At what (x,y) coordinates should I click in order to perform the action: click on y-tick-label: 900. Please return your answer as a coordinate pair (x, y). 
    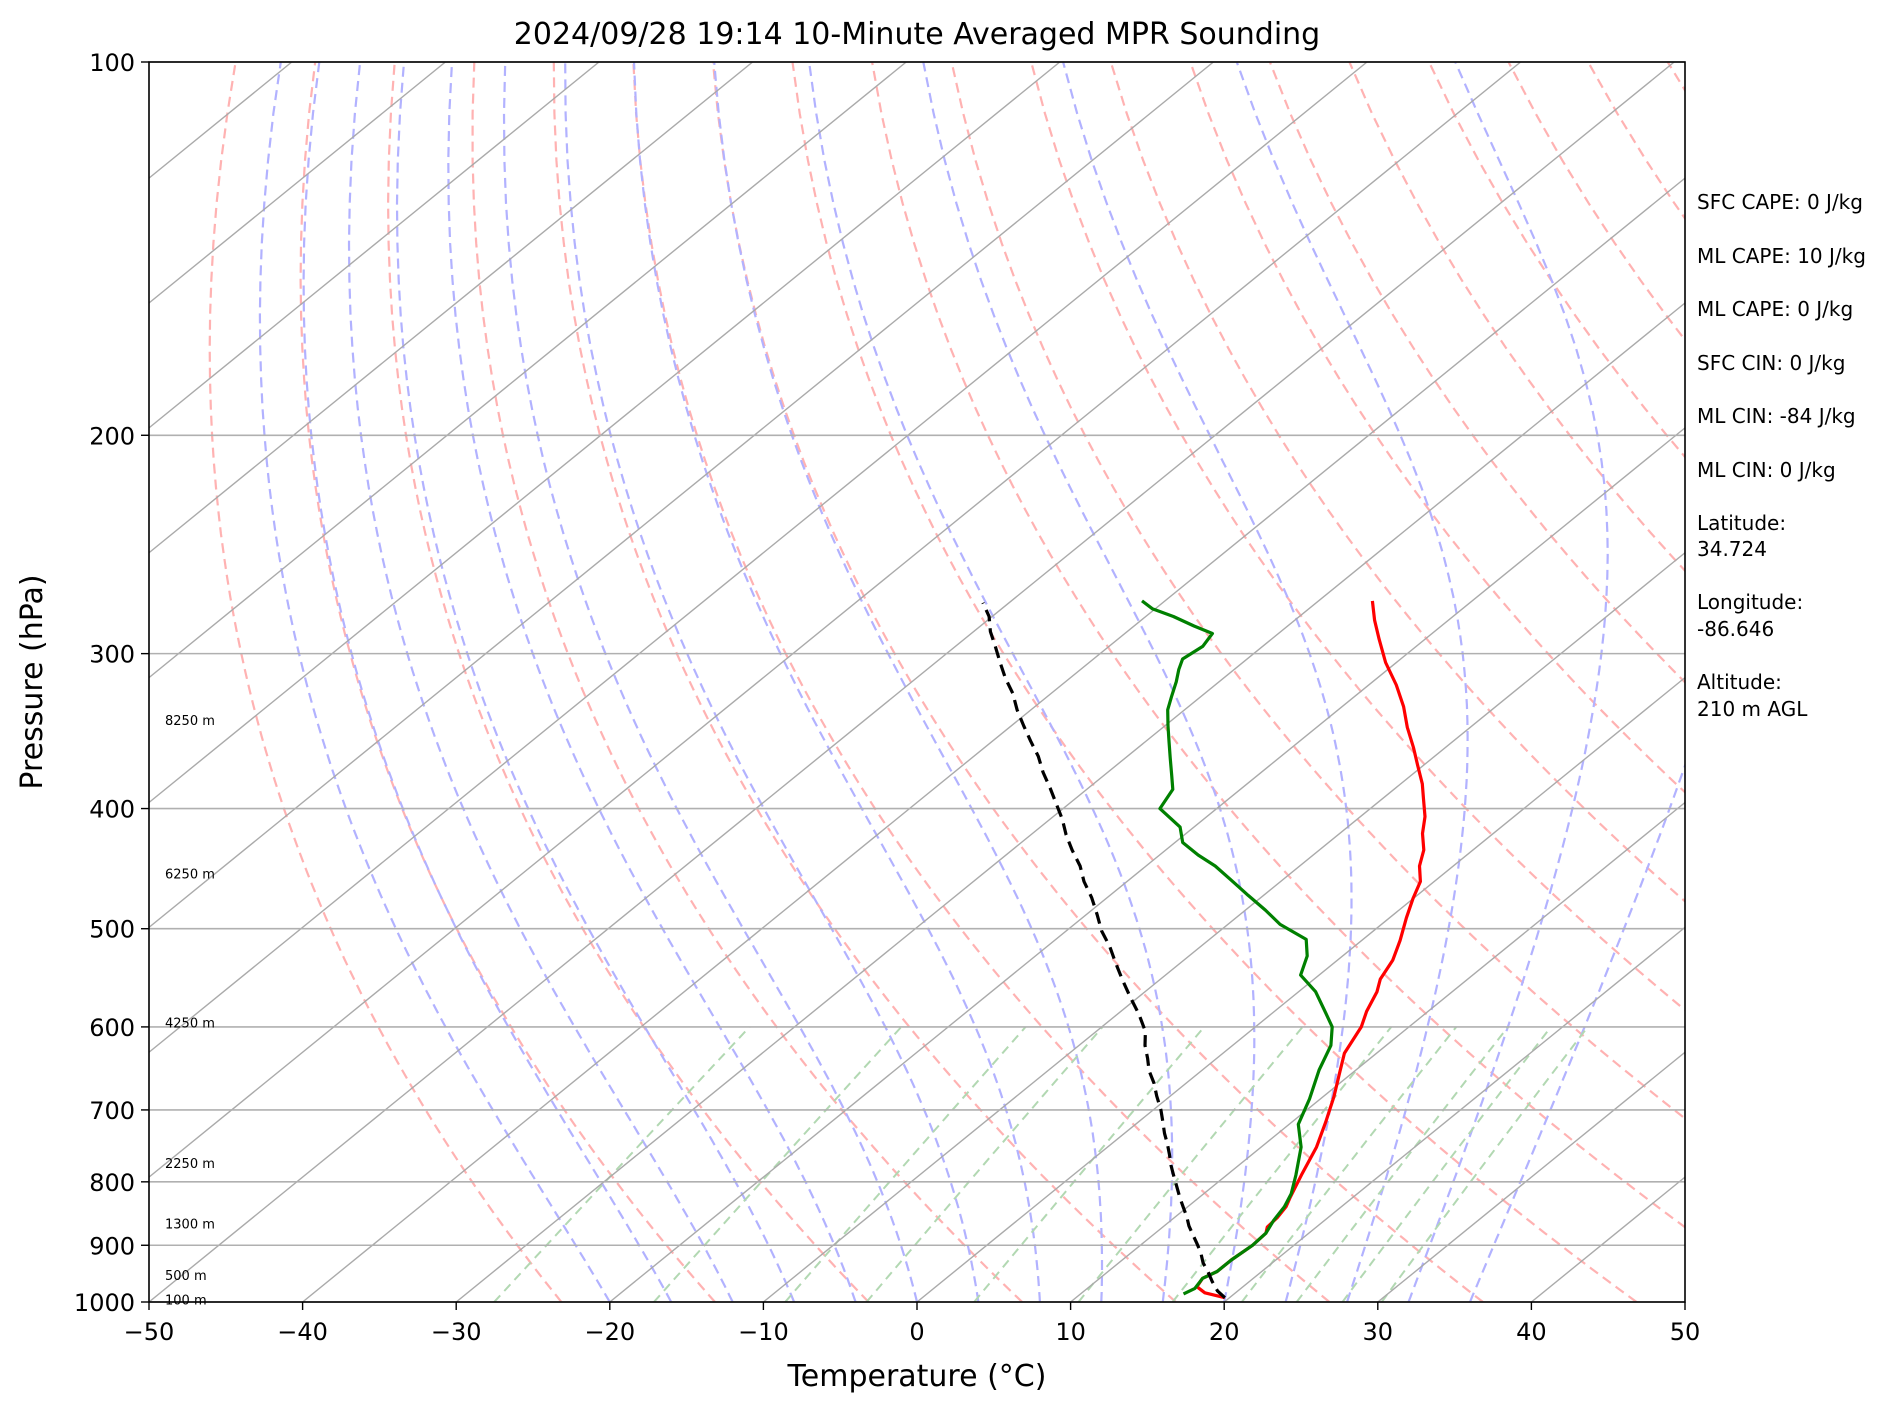
    Looking at the image, I should click on (112, 1246).